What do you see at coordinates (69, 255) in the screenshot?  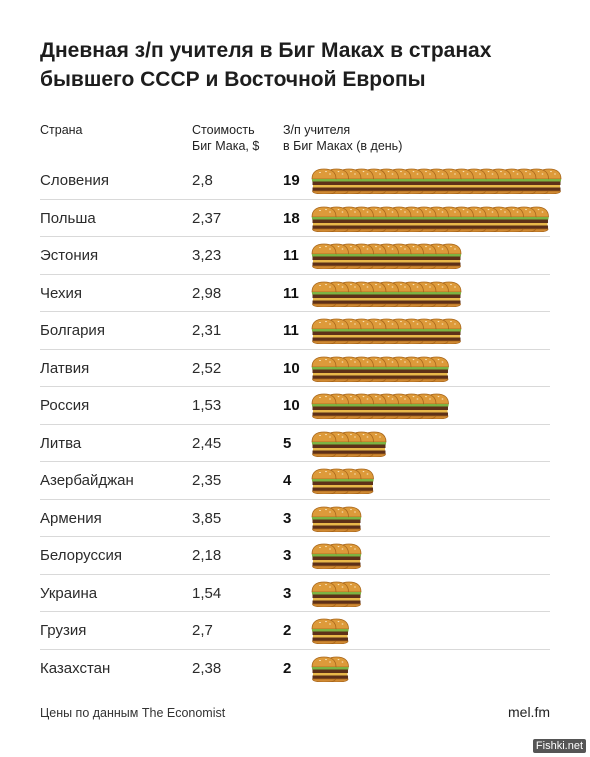 I see `country-name: Эстония` at bounding box center [69, 255].